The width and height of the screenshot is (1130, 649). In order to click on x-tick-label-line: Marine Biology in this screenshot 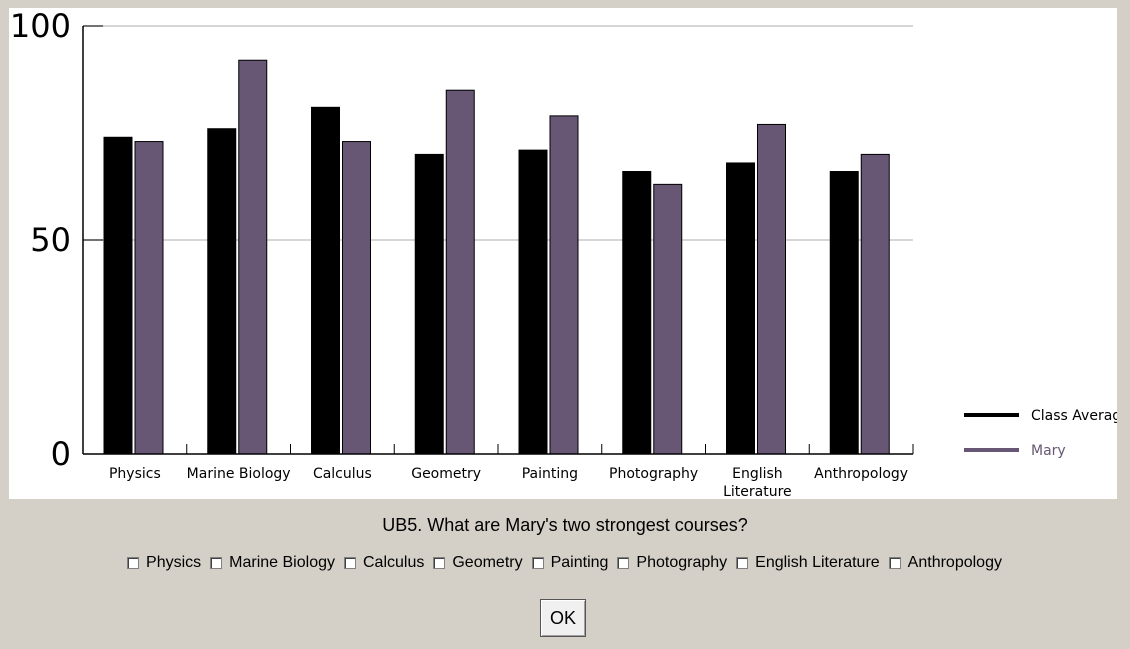, I will do `click(239, 474)`.